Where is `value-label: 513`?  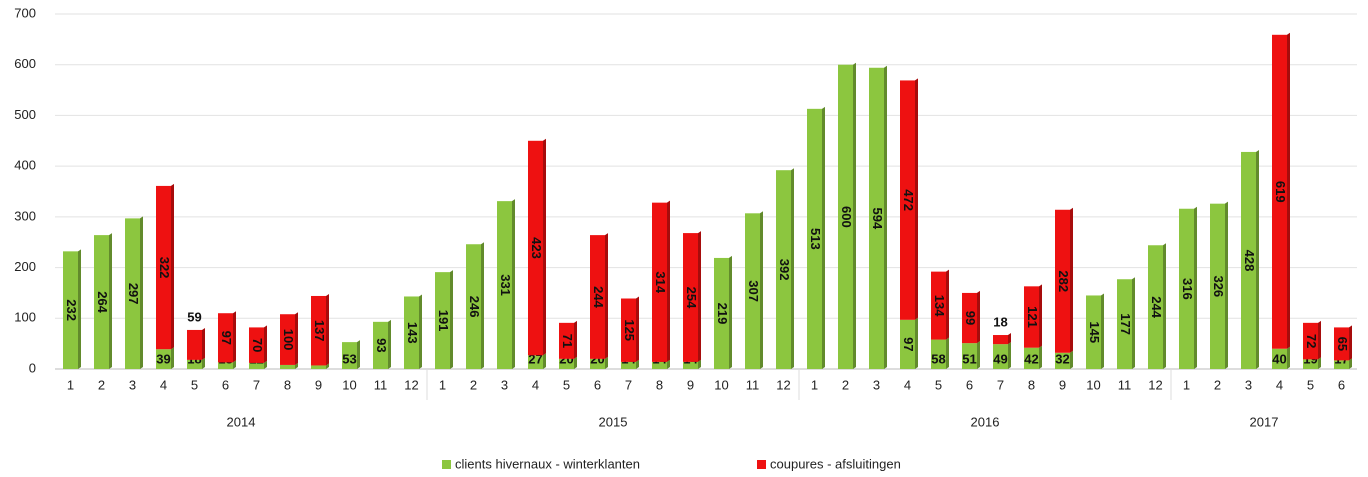 value-label: 513 is located at coordinates (815, 239).